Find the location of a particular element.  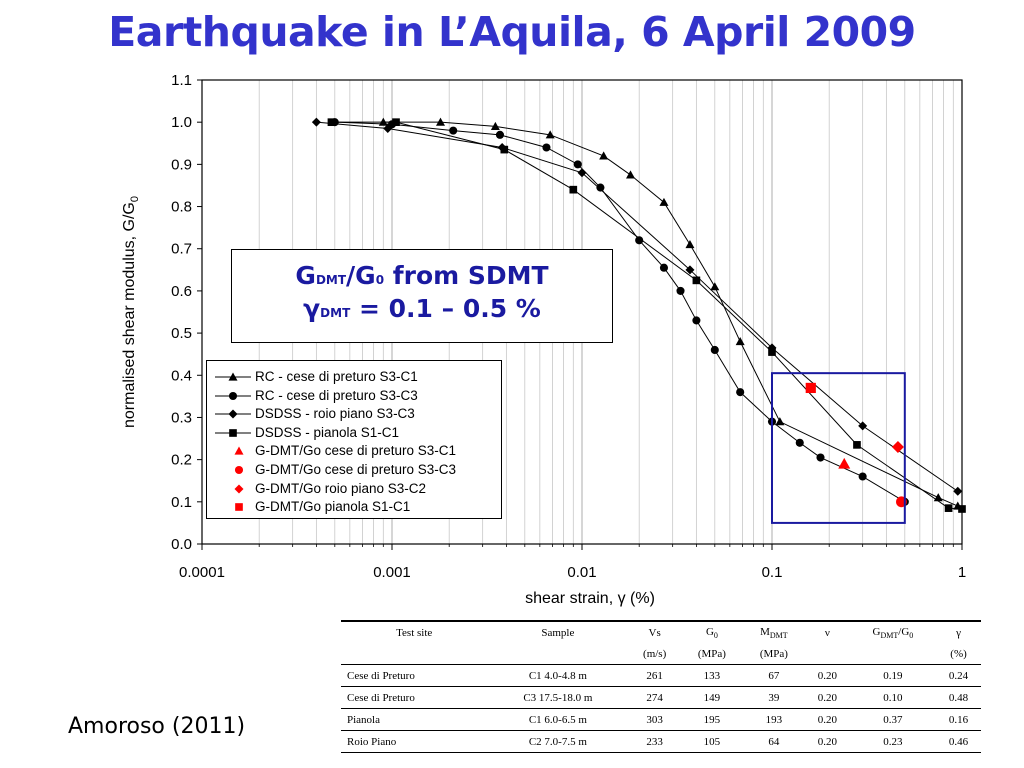

table-cell: 303 is located at coordinates (654, 719).